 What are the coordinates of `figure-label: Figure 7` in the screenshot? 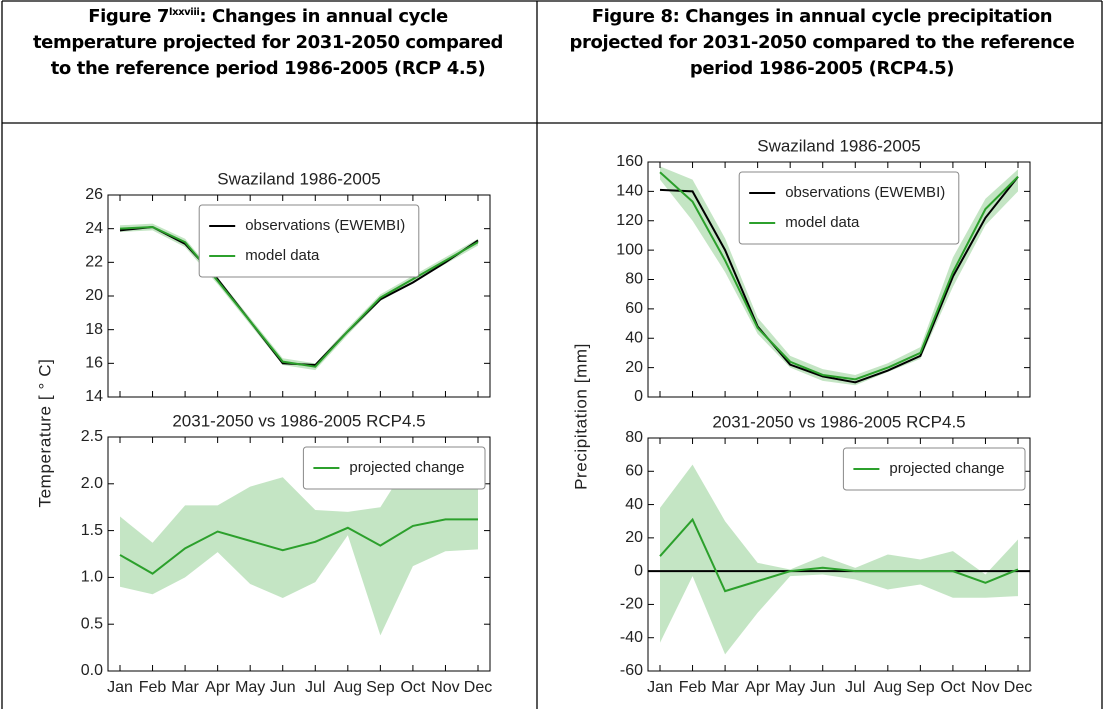 It's located at (129, 16).